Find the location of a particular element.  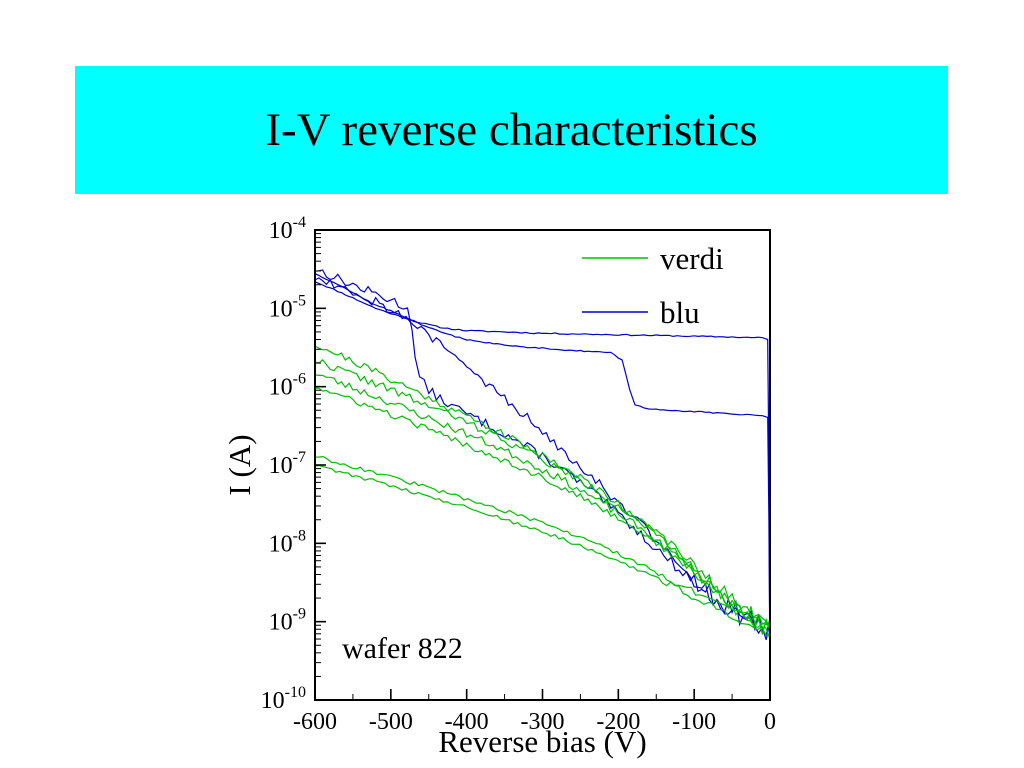

legend-label-blu: blu is located at coordinates (680, 312).